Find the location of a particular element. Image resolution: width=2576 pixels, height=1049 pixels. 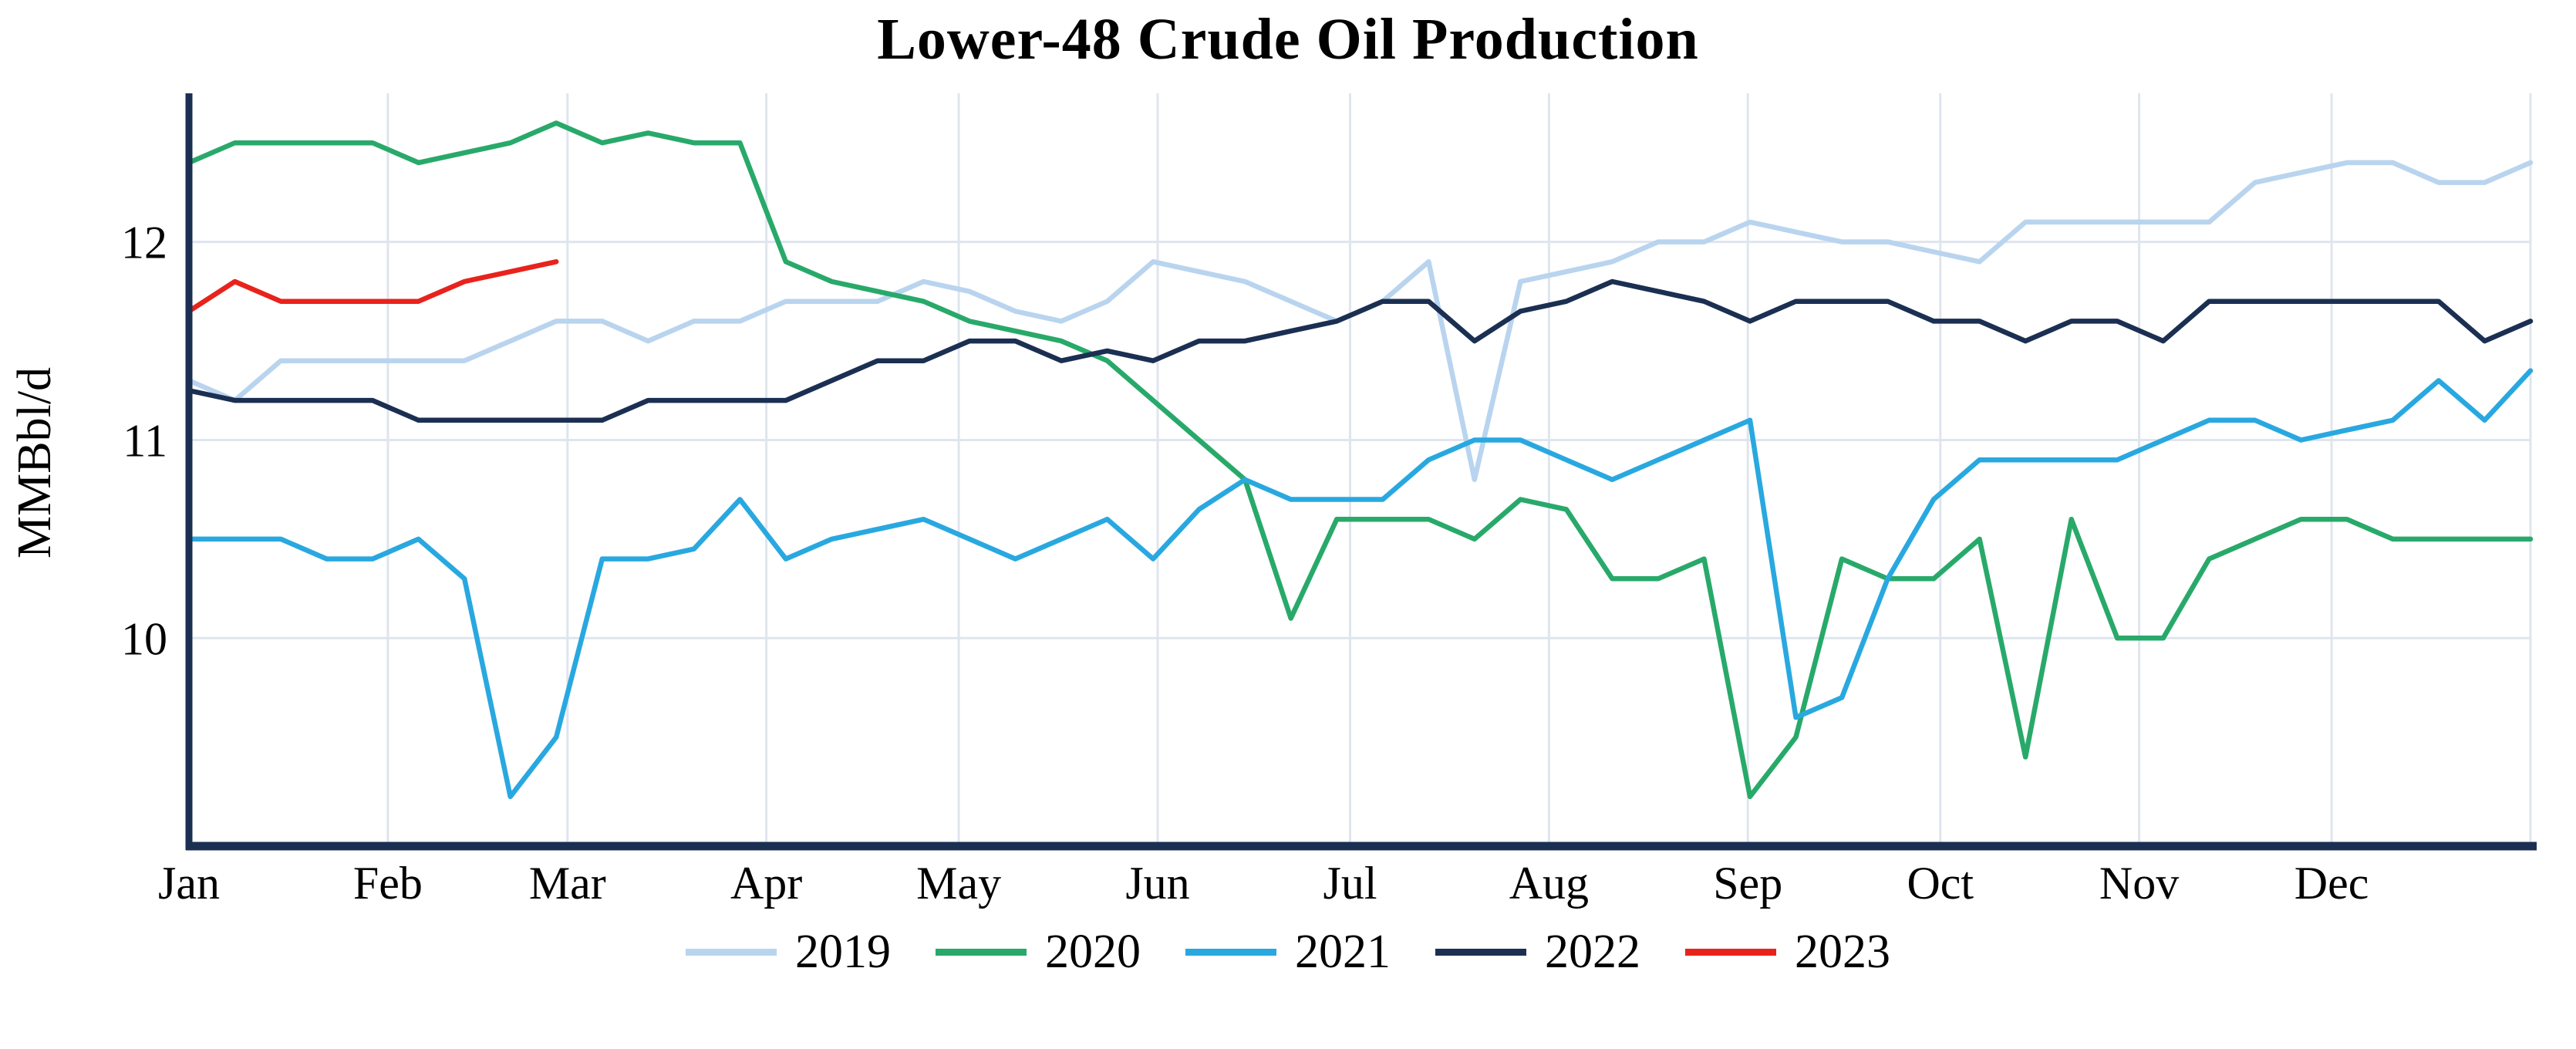

legend-swatch-2023 is located at coordinates (1730, 952).